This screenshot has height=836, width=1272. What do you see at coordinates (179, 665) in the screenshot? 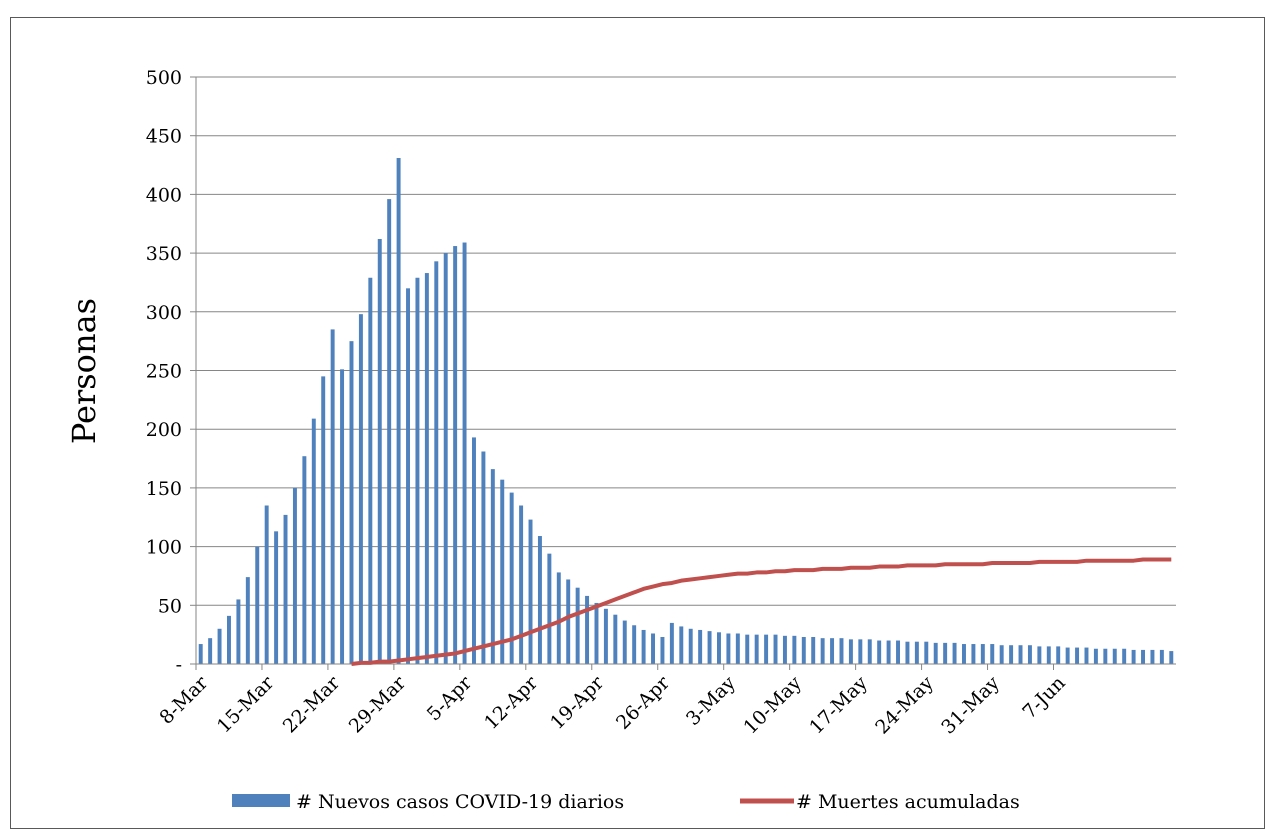
I see `y-tick-label: -` at bounding box center [179, 665].